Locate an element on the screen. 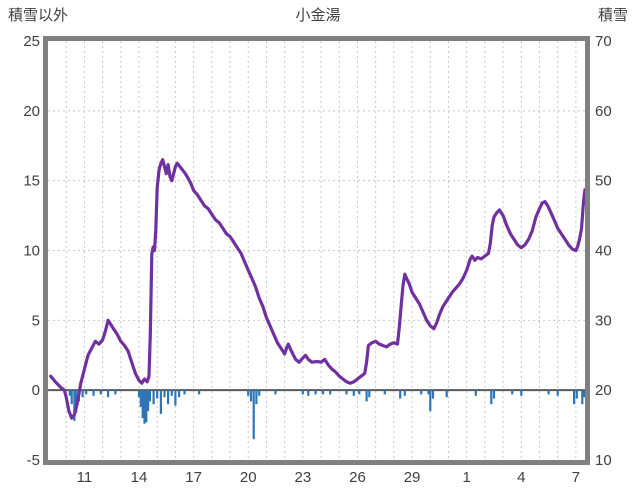  non-snow-bars is located at coordinates (327, 415).